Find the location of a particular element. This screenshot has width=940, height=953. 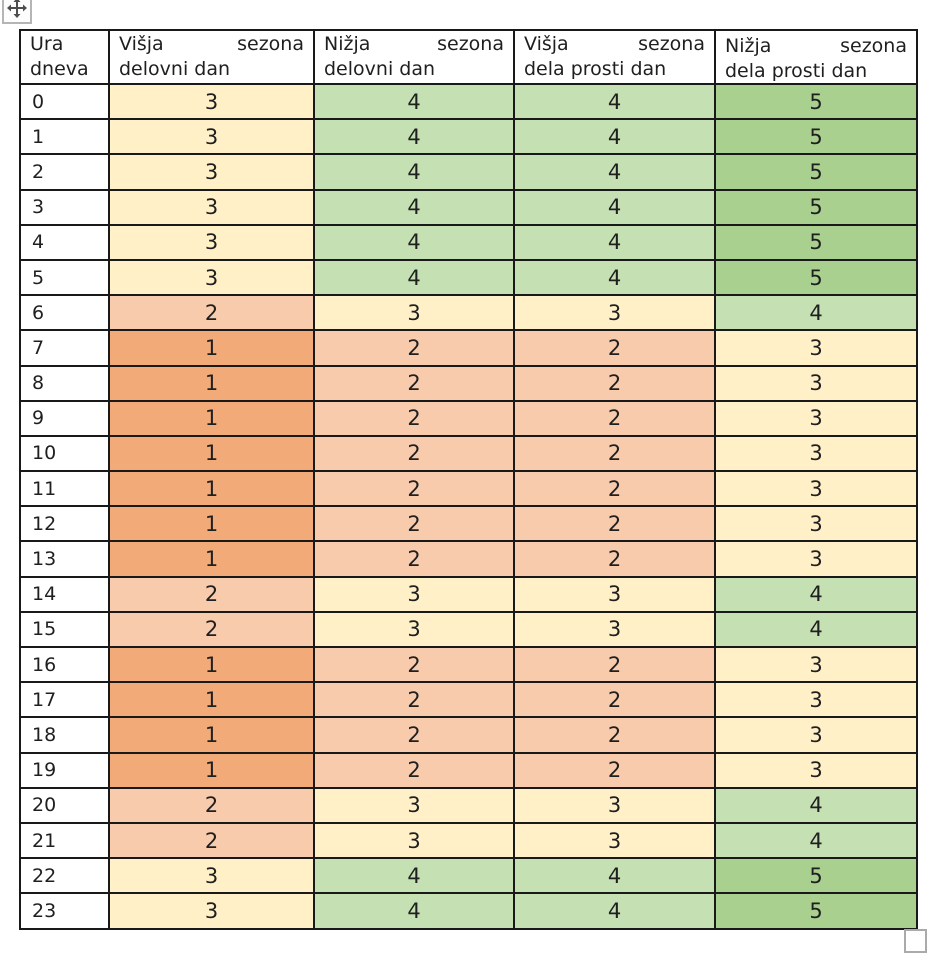

hour-cell: 8 is located at coordinates (65, 384).